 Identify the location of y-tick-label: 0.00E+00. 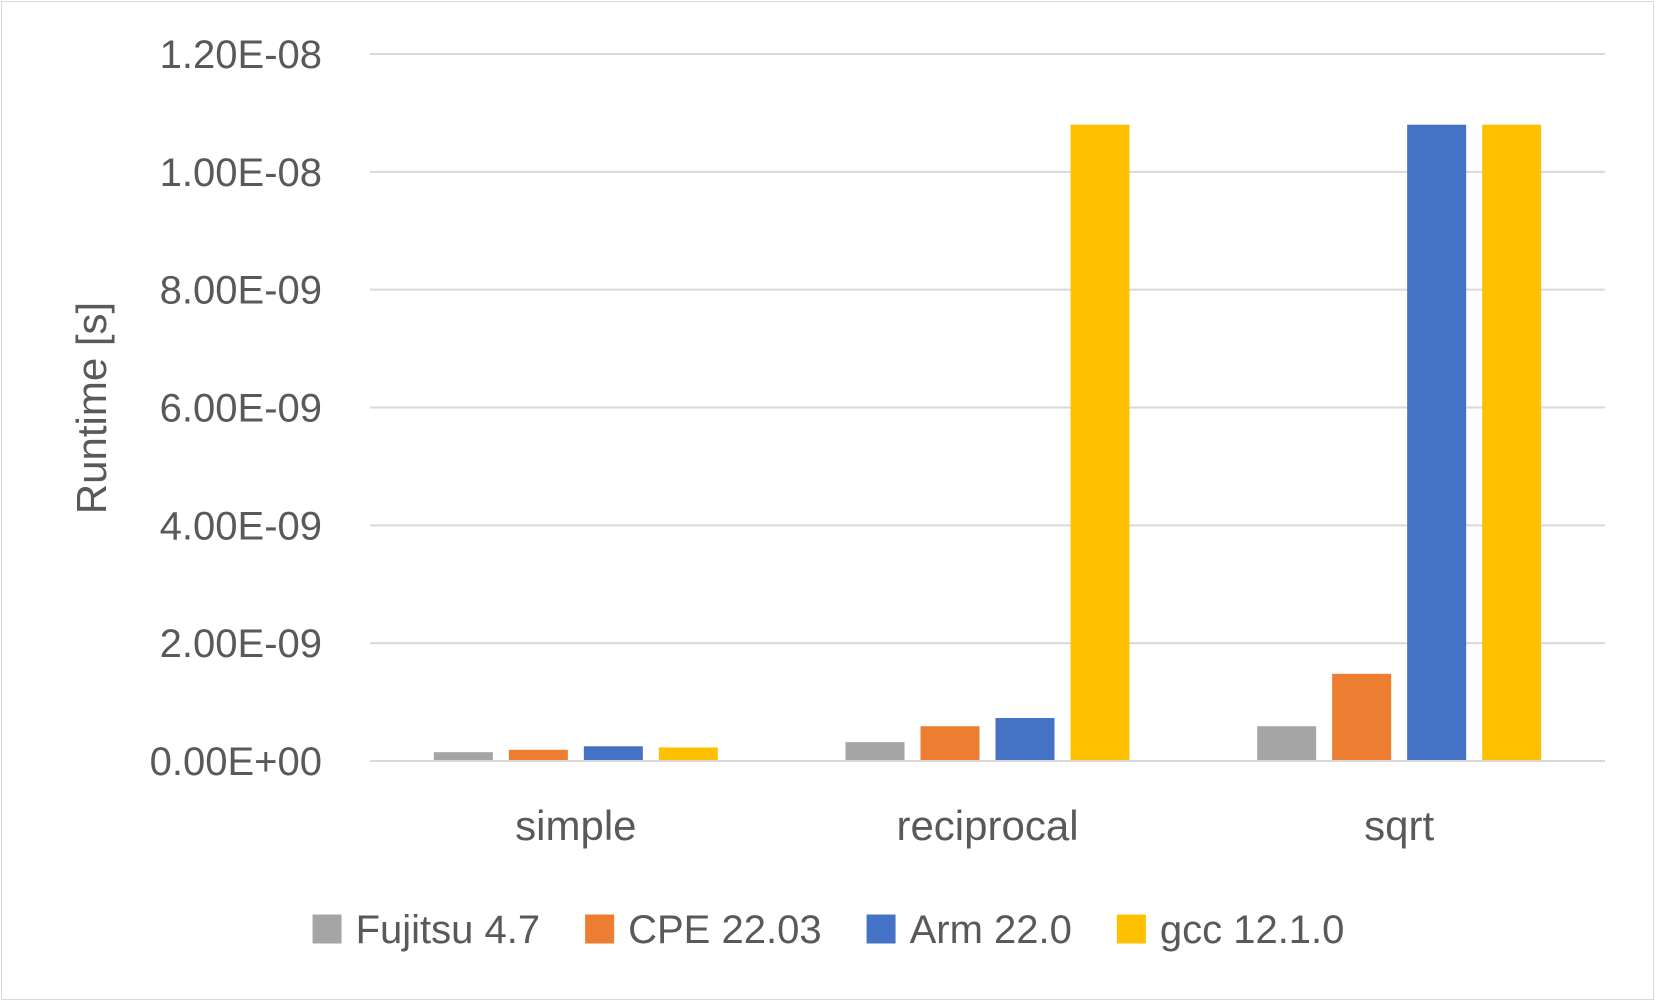
(236, 762).